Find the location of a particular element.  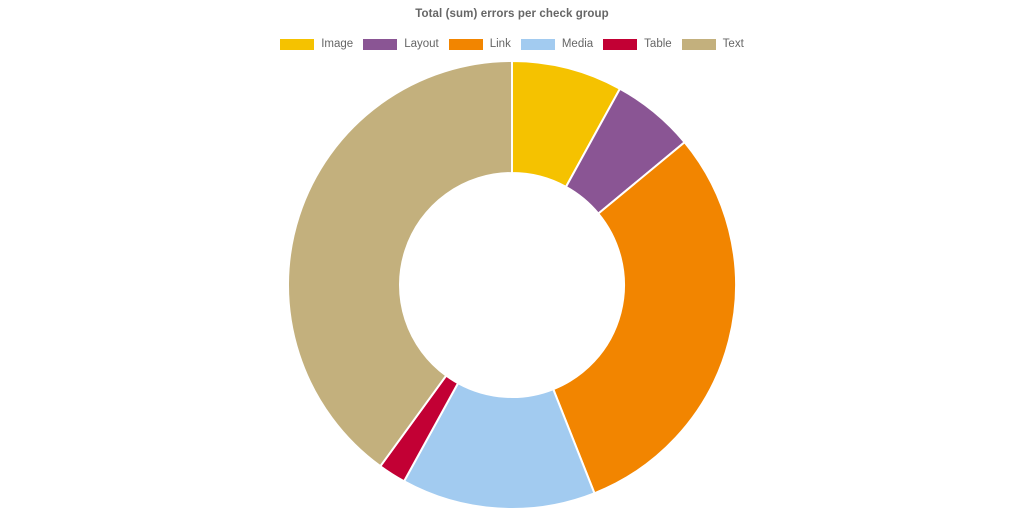

legend-item-media: Media is located at coordinates (557, 44).